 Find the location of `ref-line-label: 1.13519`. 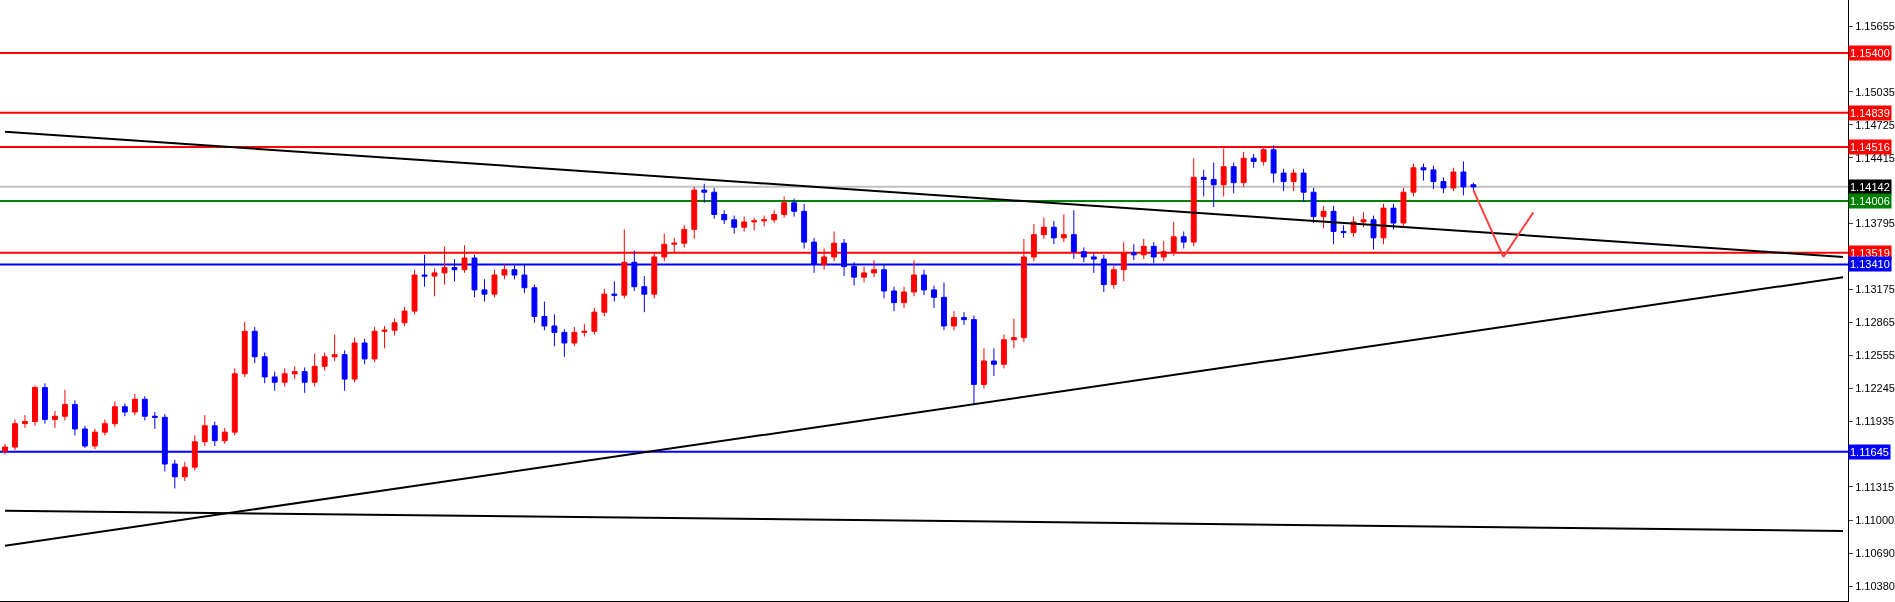

ref-line-label: 1.13519 is located at coordinates (1870, 253).